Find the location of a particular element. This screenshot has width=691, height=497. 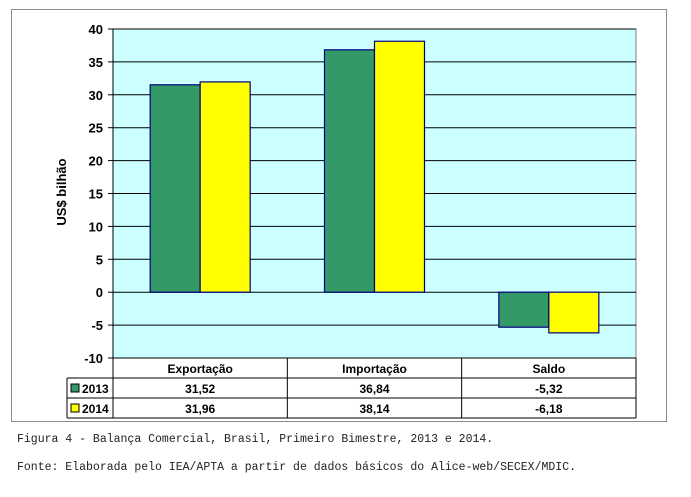

y-tick-label: 35 is located at coordinates (96, 62).